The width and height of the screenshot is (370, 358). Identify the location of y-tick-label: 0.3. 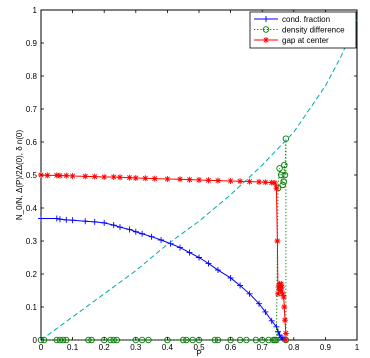
(32, 241).